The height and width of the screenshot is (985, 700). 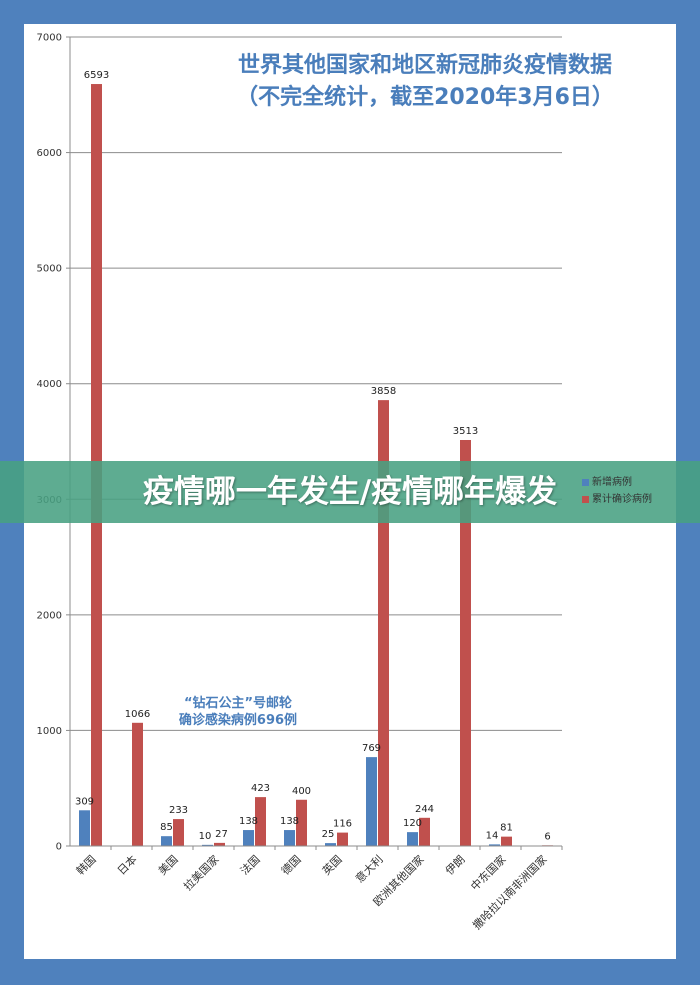 What do you see at coordinates (622, 499) in the screenshot?
I see `legend-label-cumulative: 累计确诊病例` at bounding box center [622, 499].